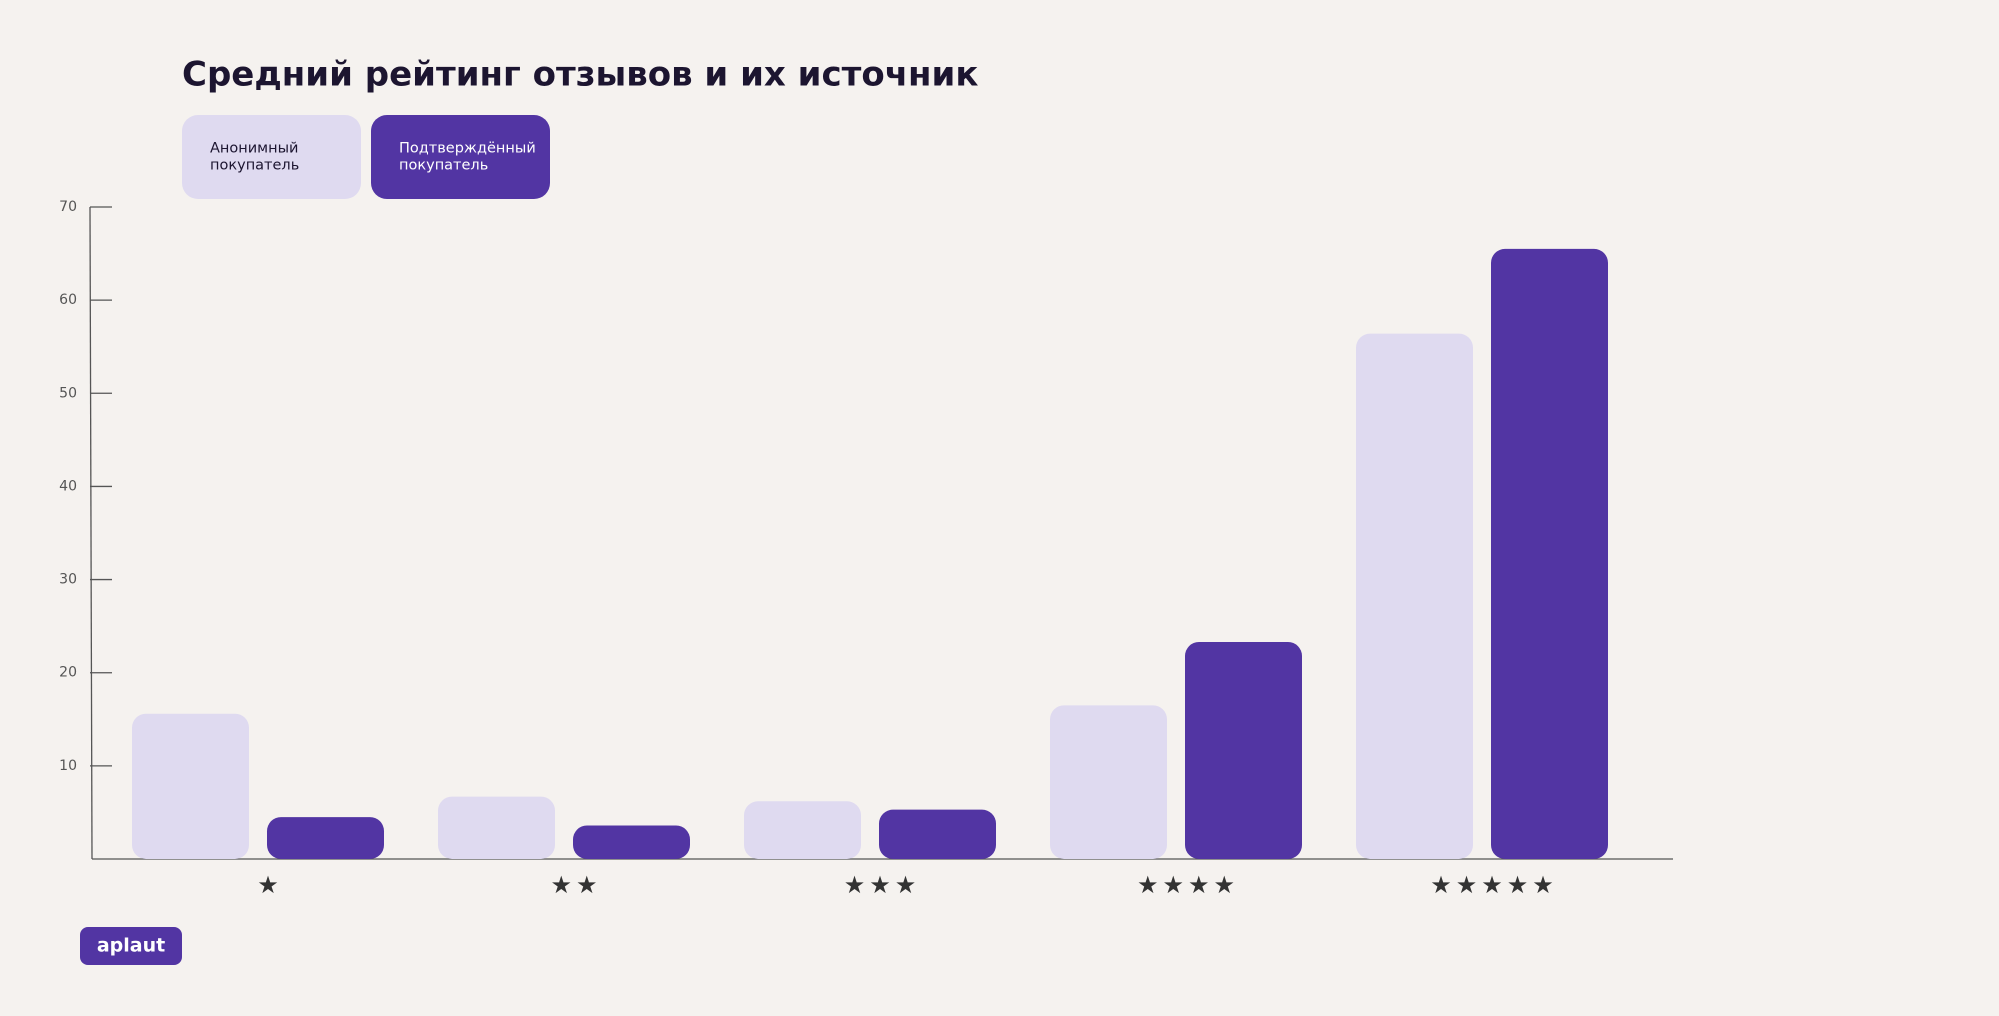 The height and width of the screenshot is (1016, 1999). I want to click on x-tick-label: ★★★★★, so click(1494, 885).